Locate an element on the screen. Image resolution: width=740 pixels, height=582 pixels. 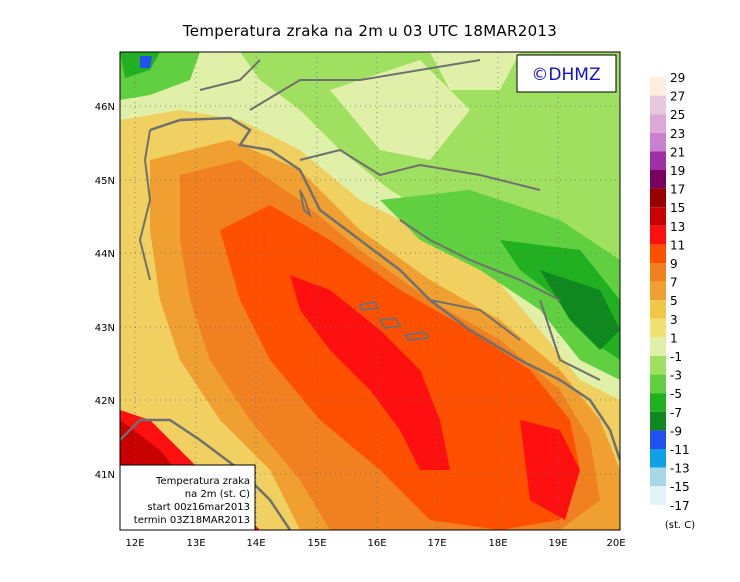
lon-label-13e: 13E is located at coordinates (195, 543).